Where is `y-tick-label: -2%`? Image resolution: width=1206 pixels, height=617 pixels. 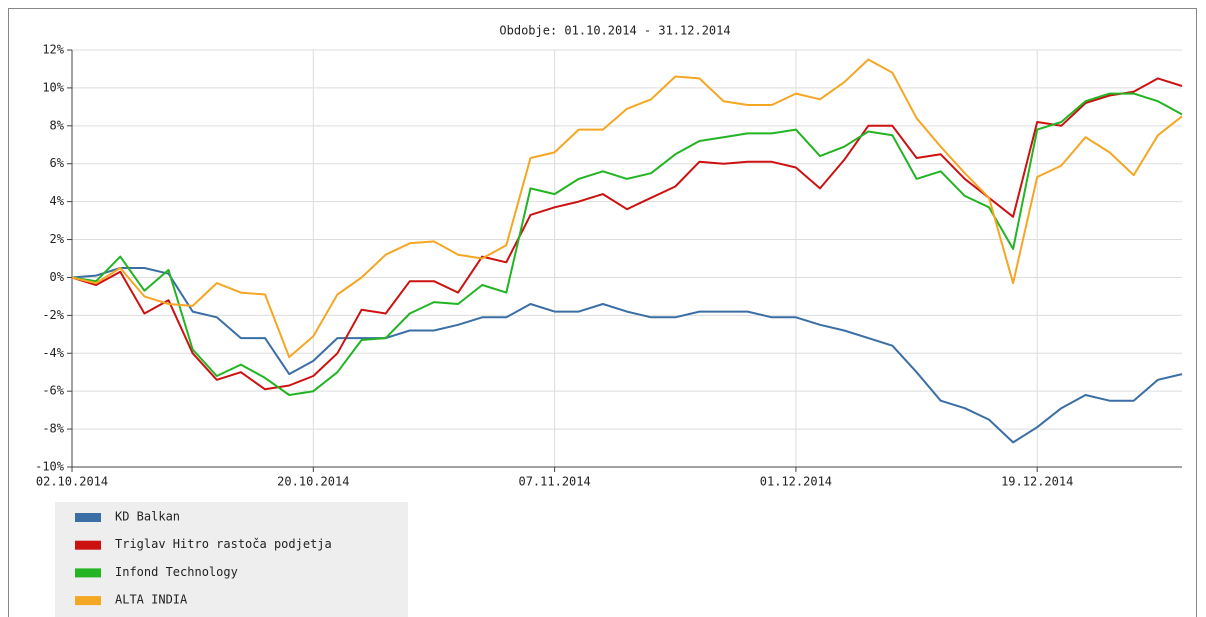
y-tick-label: -2% is located at coordinates (53, 315).